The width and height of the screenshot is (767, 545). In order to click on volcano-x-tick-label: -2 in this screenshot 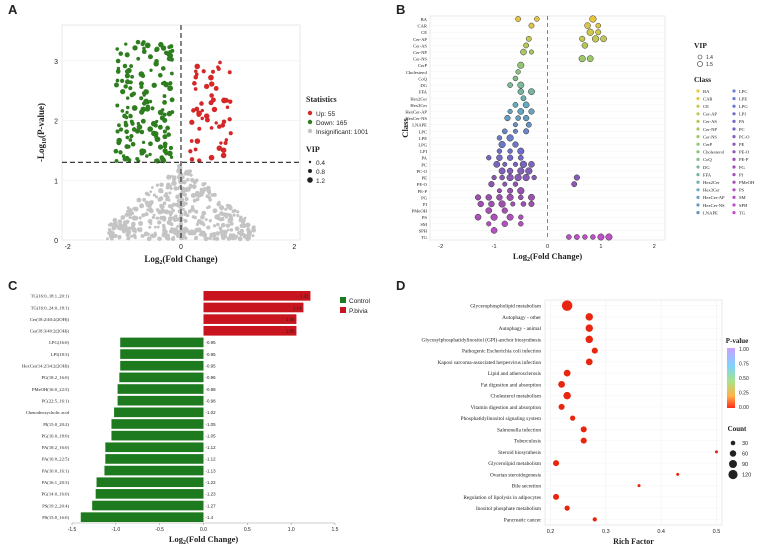, I will do `click(68, 247)`.